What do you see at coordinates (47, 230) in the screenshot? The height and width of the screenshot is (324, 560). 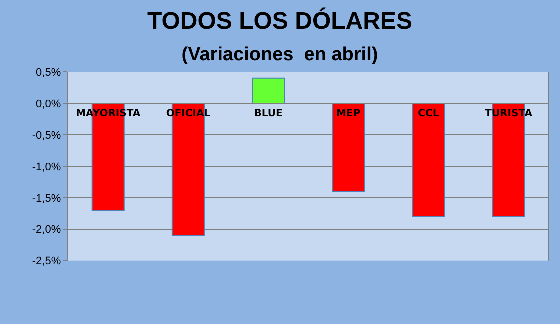 I see `y-tick-label: -2,0%` at bounding box center [47, 230].